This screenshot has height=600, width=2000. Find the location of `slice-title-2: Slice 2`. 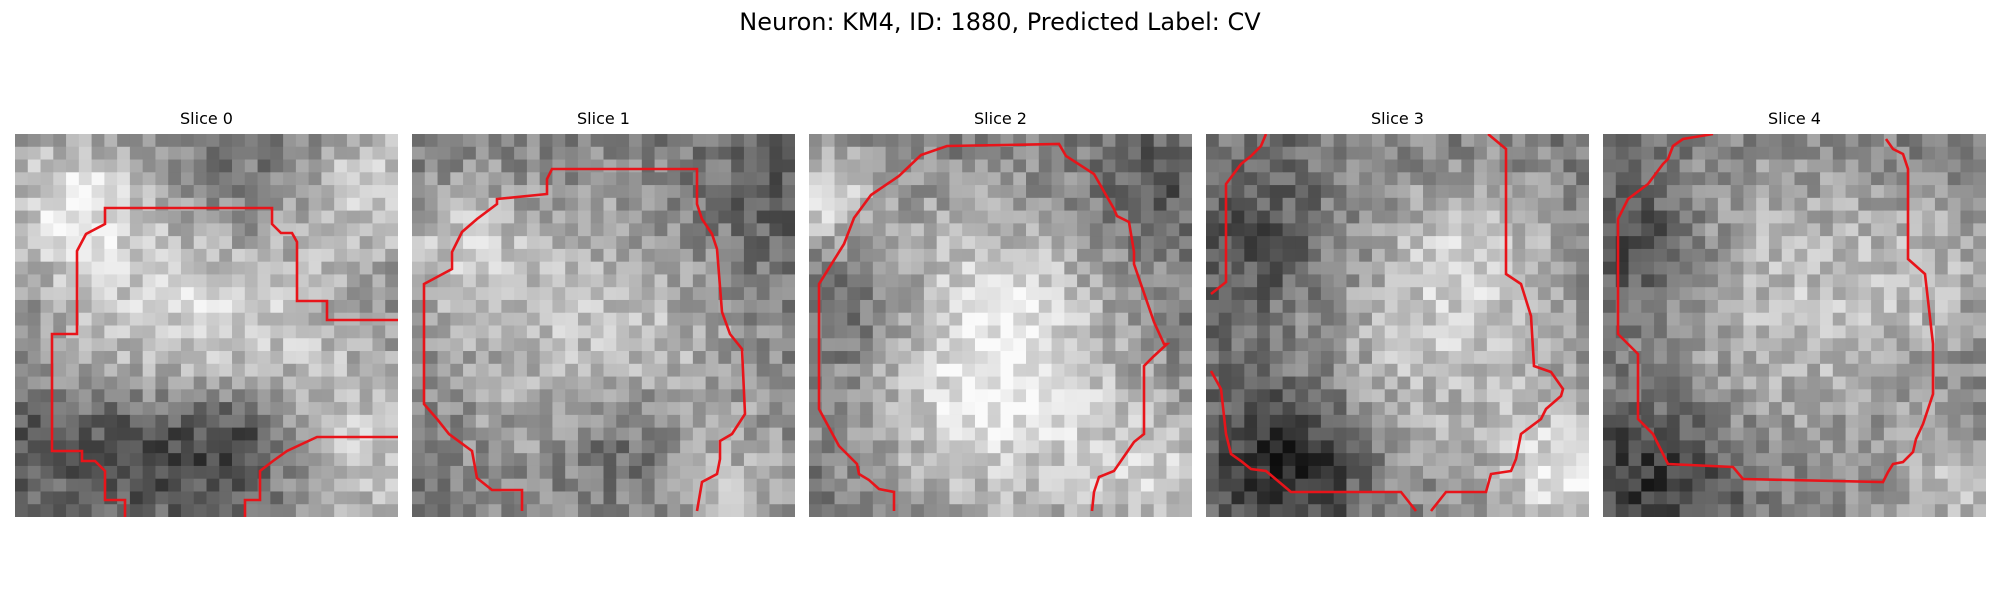

slice-title-2: Slice 2 is located at coordinates (1000, 118).